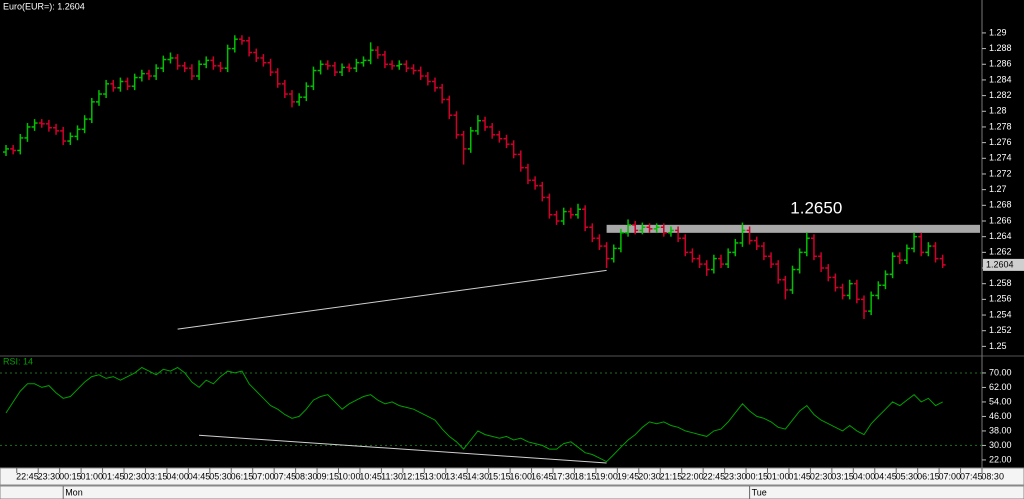 The width and height of the screenshot is (1024, 499). What do you see at coordinates (1000, 142) in the screenshot?
I see `y-tick-label: 1.276` at bounding box center [1000, 142].